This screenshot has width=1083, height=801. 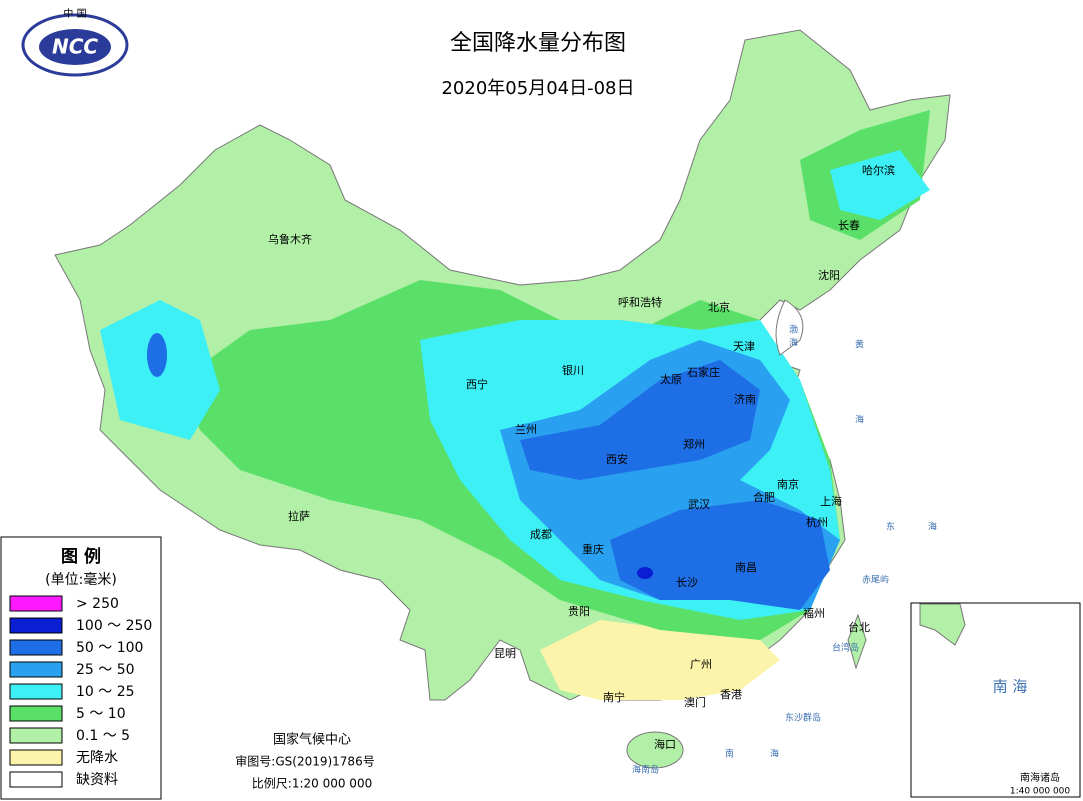 I want to click on legend-label: 25 ～ 50, so click(x=105, y=670).